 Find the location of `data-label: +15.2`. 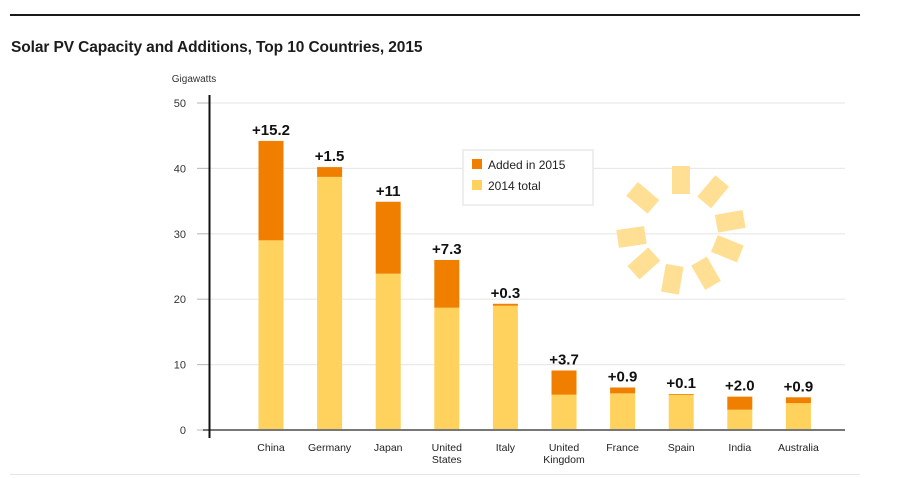

data-label: +15.2 is located at coordinates (271, 130).